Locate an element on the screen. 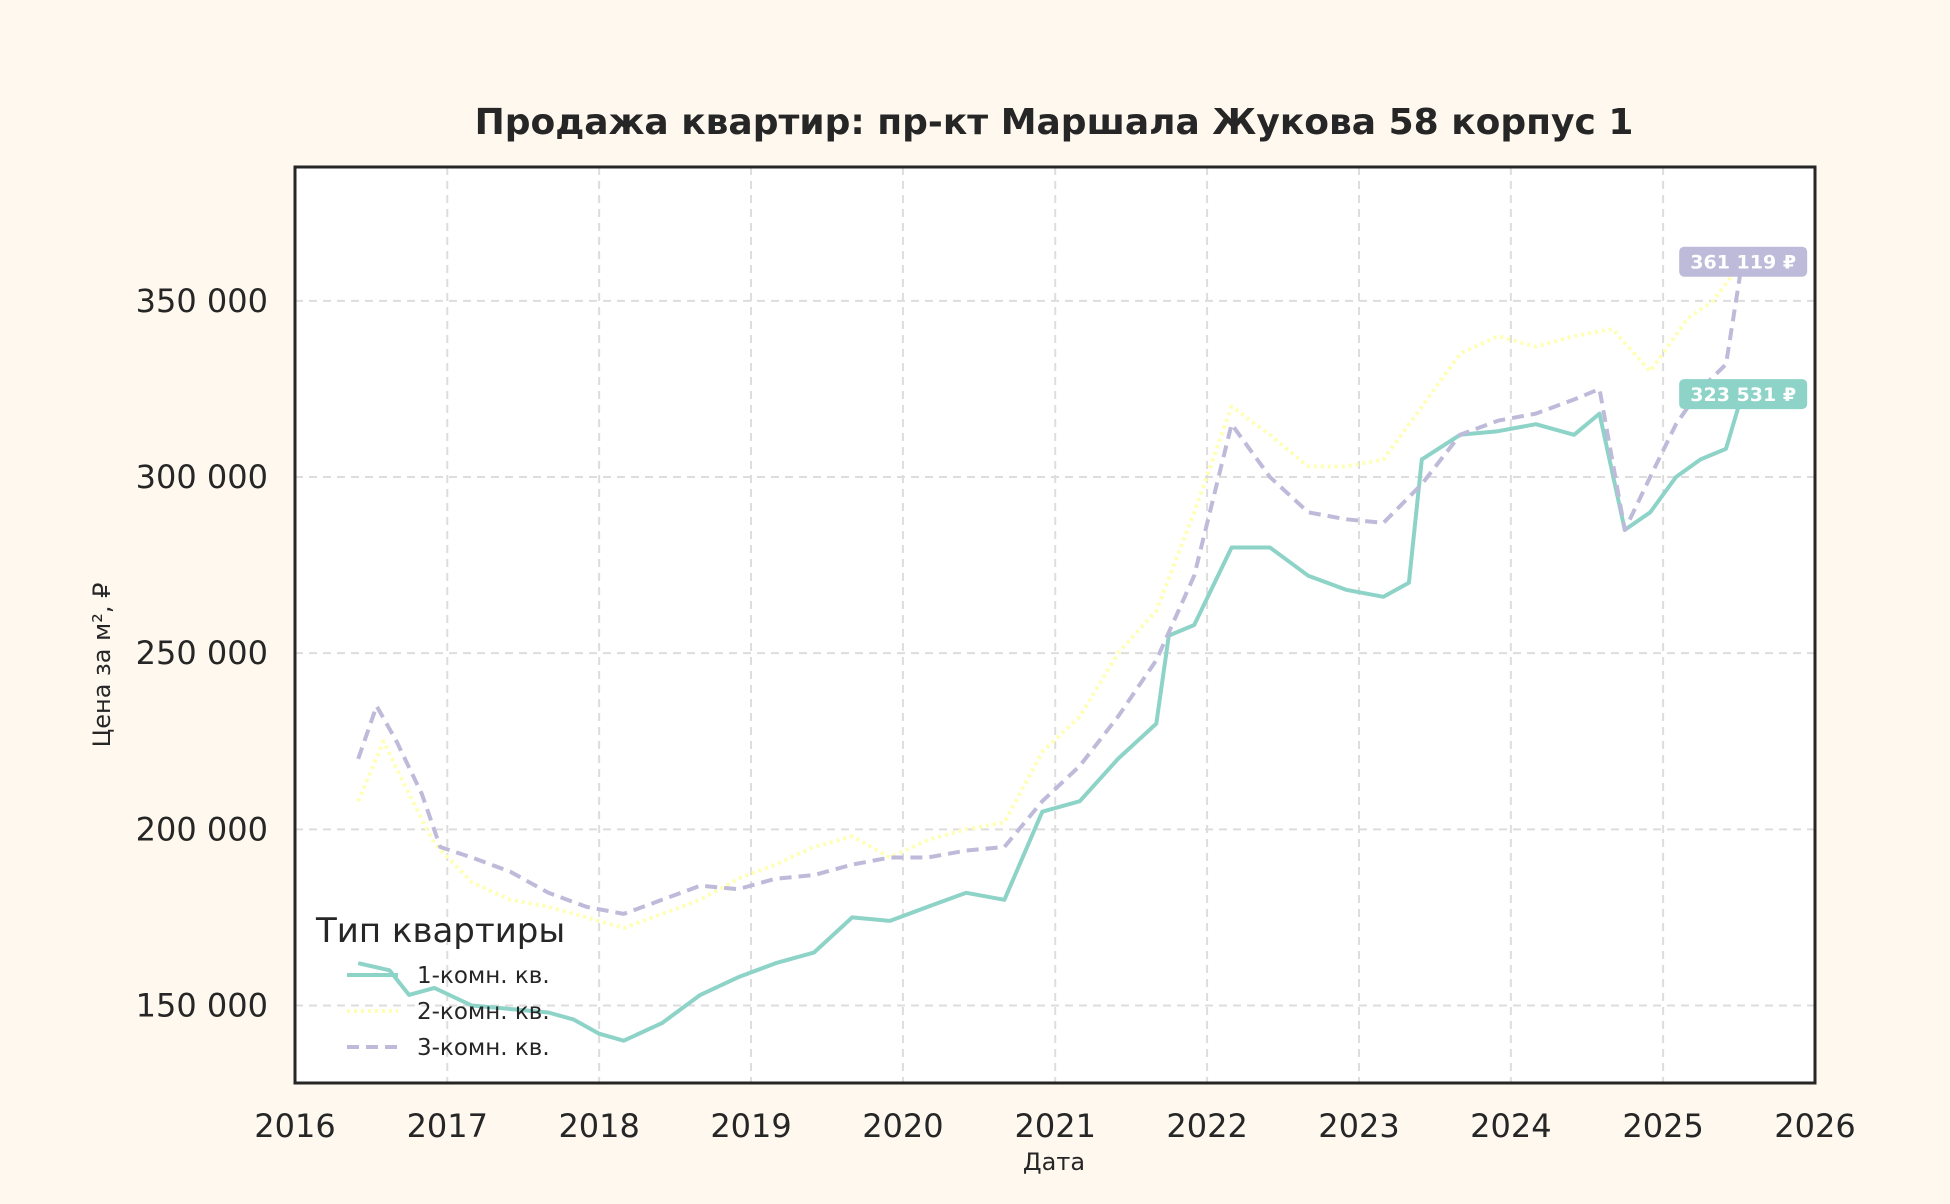  x-tick-label: 2017 is located at coordinates (447, 1126).